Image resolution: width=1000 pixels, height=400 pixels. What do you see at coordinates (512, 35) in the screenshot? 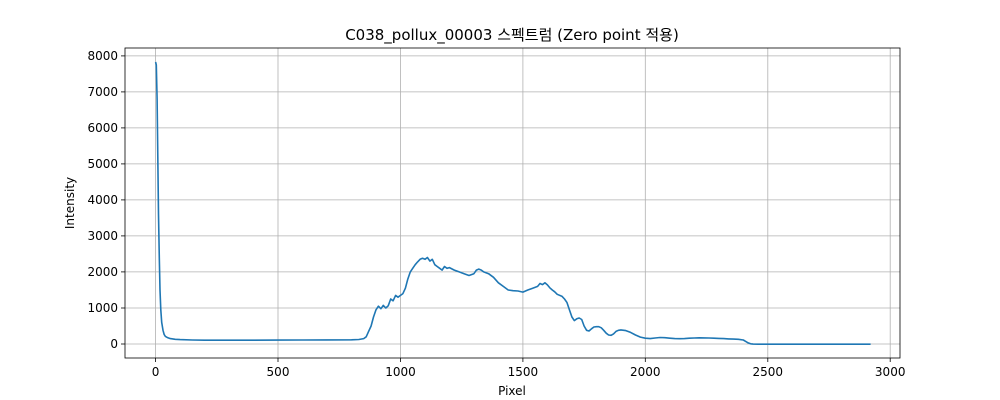
I see `chart-title: C038_pollux_00003 스펙트럼 (Zero point 적용)` at bounding box center [512, 35].